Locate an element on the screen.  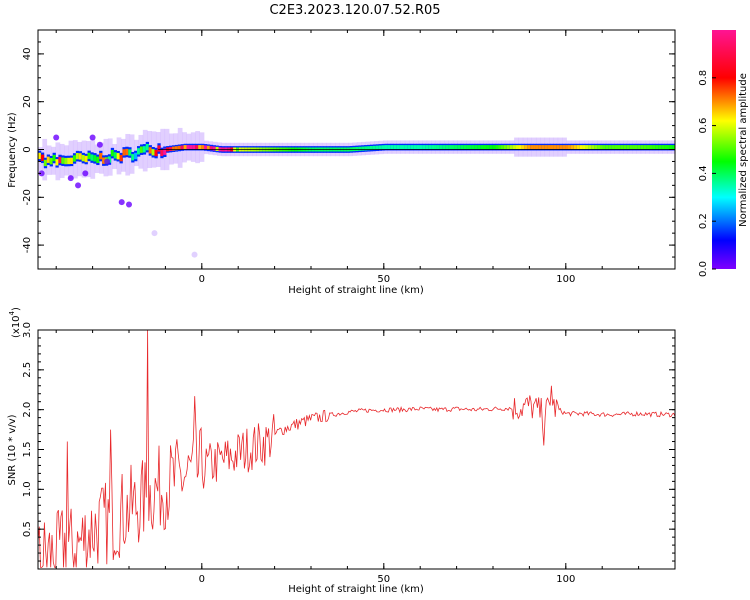
chart-title: C2E3.2023.120.07.52.R05 is located at coordinates (354, 10).